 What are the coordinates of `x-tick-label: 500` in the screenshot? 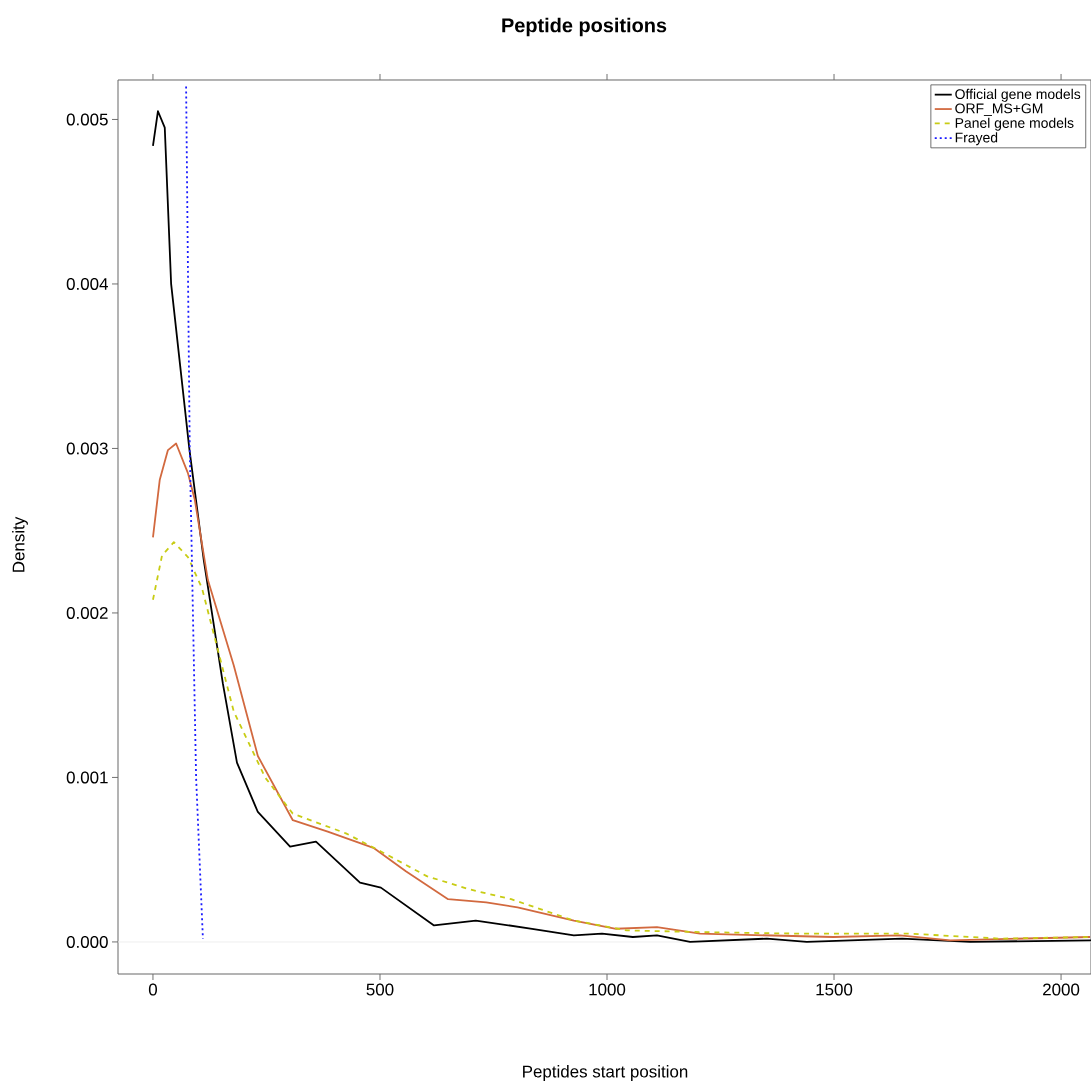 It's located at (380, 989).